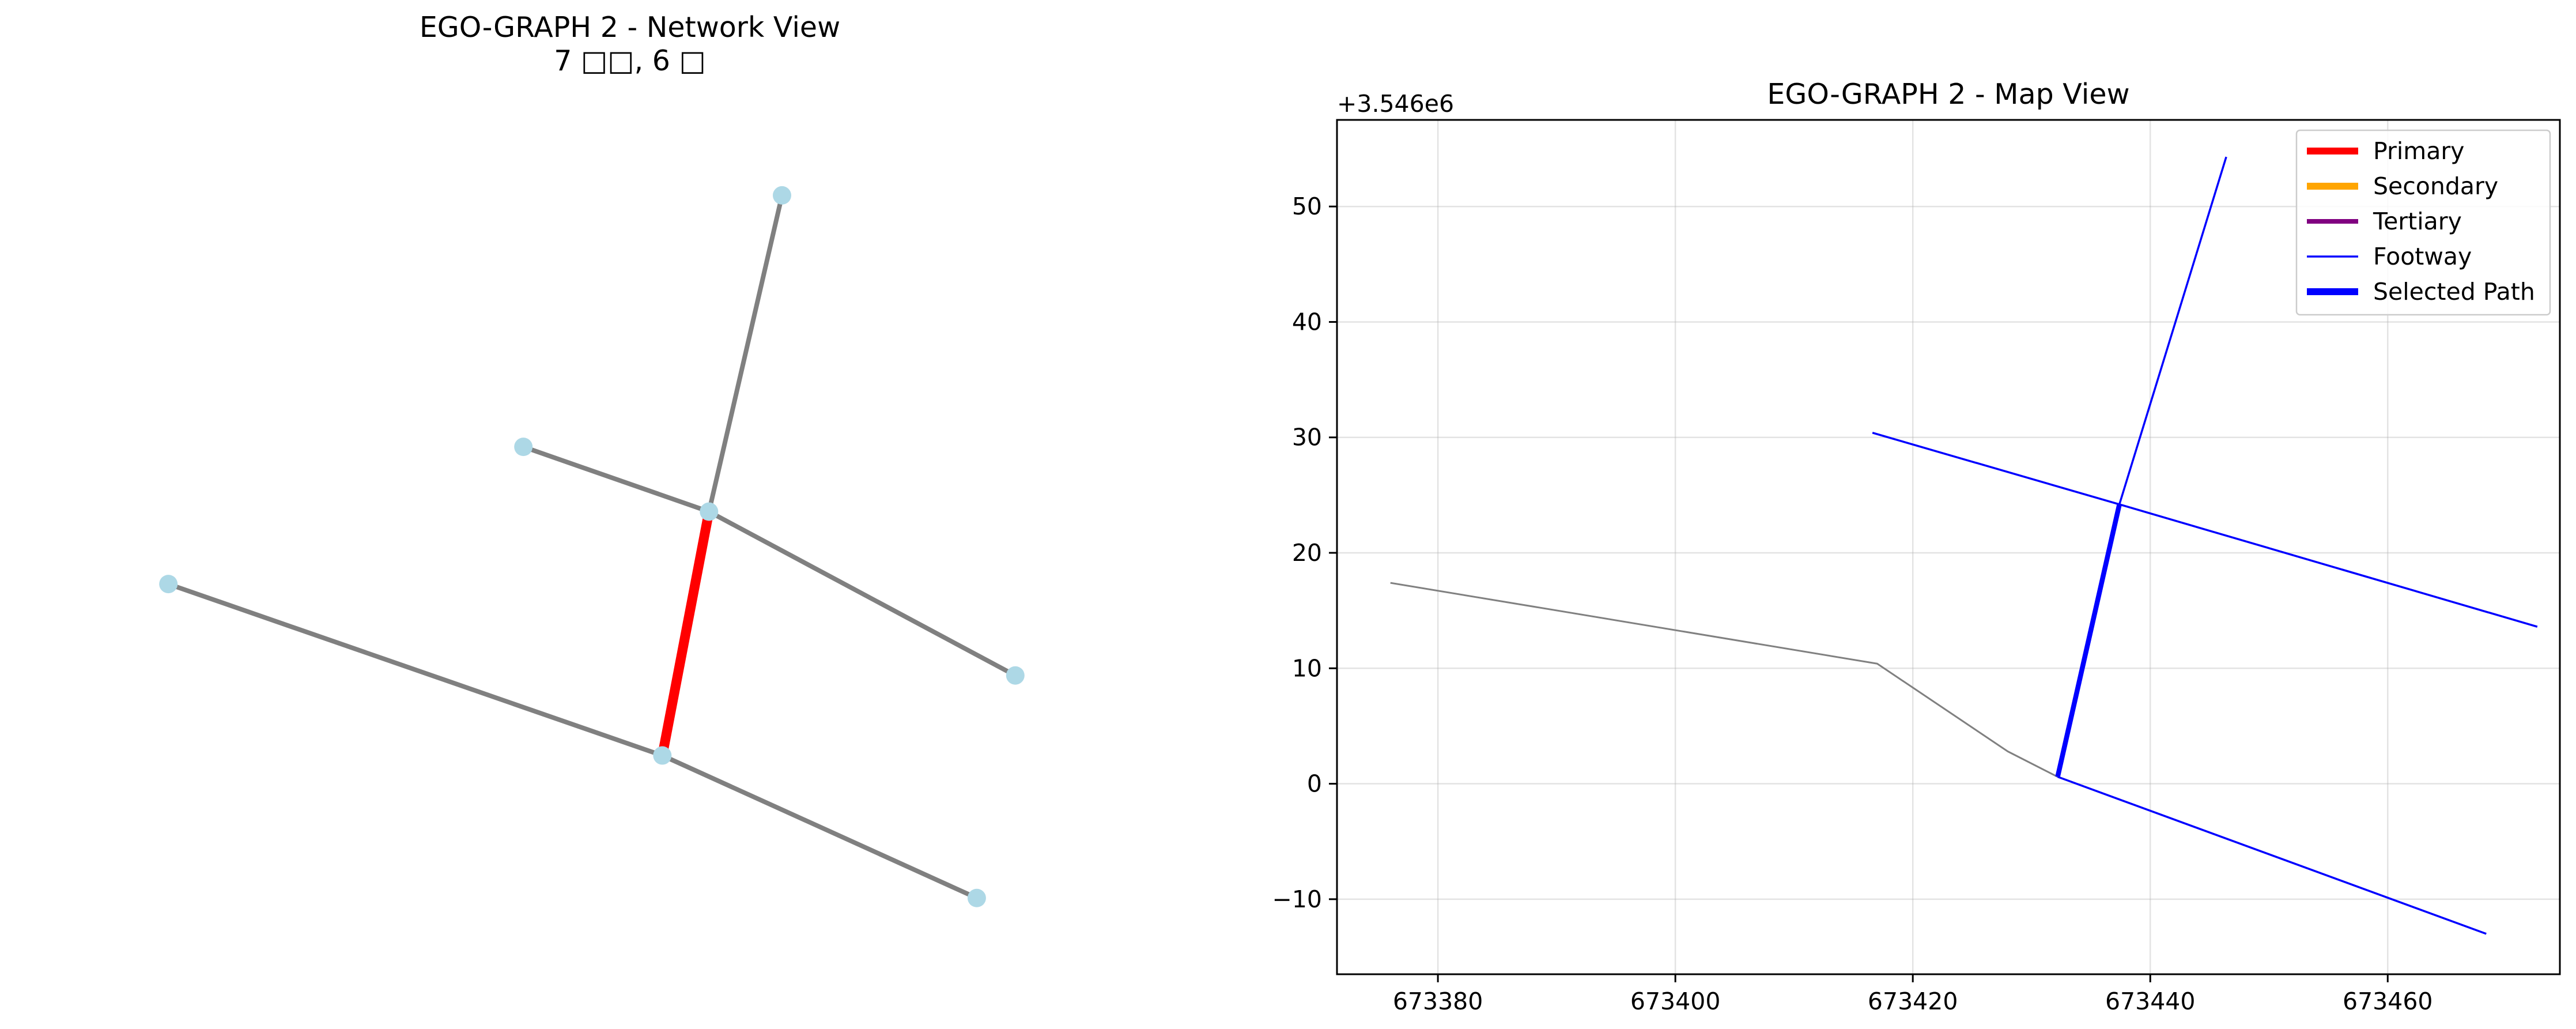 The height and width of the screenshot is (1029, 2576). What do you see at coordinates (630, 60) in the screenshot?
I see `network-view-subtitle: 7 □□, 6 □` at bounding box center [630, 60].